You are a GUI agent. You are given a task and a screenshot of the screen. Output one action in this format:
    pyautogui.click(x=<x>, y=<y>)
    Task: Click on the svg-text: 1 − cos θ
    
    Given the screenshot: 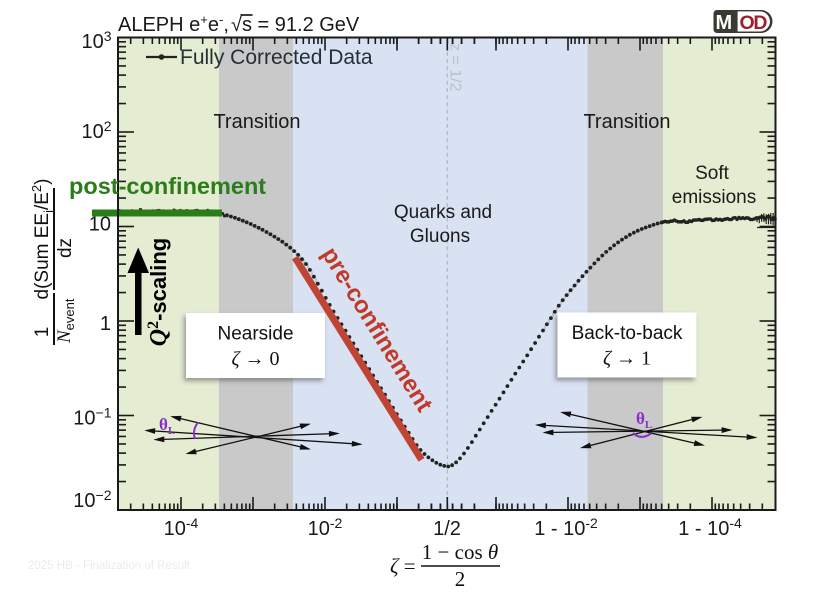 What is the action you would take?
    pyautogui.click(x=460, y=552)
    